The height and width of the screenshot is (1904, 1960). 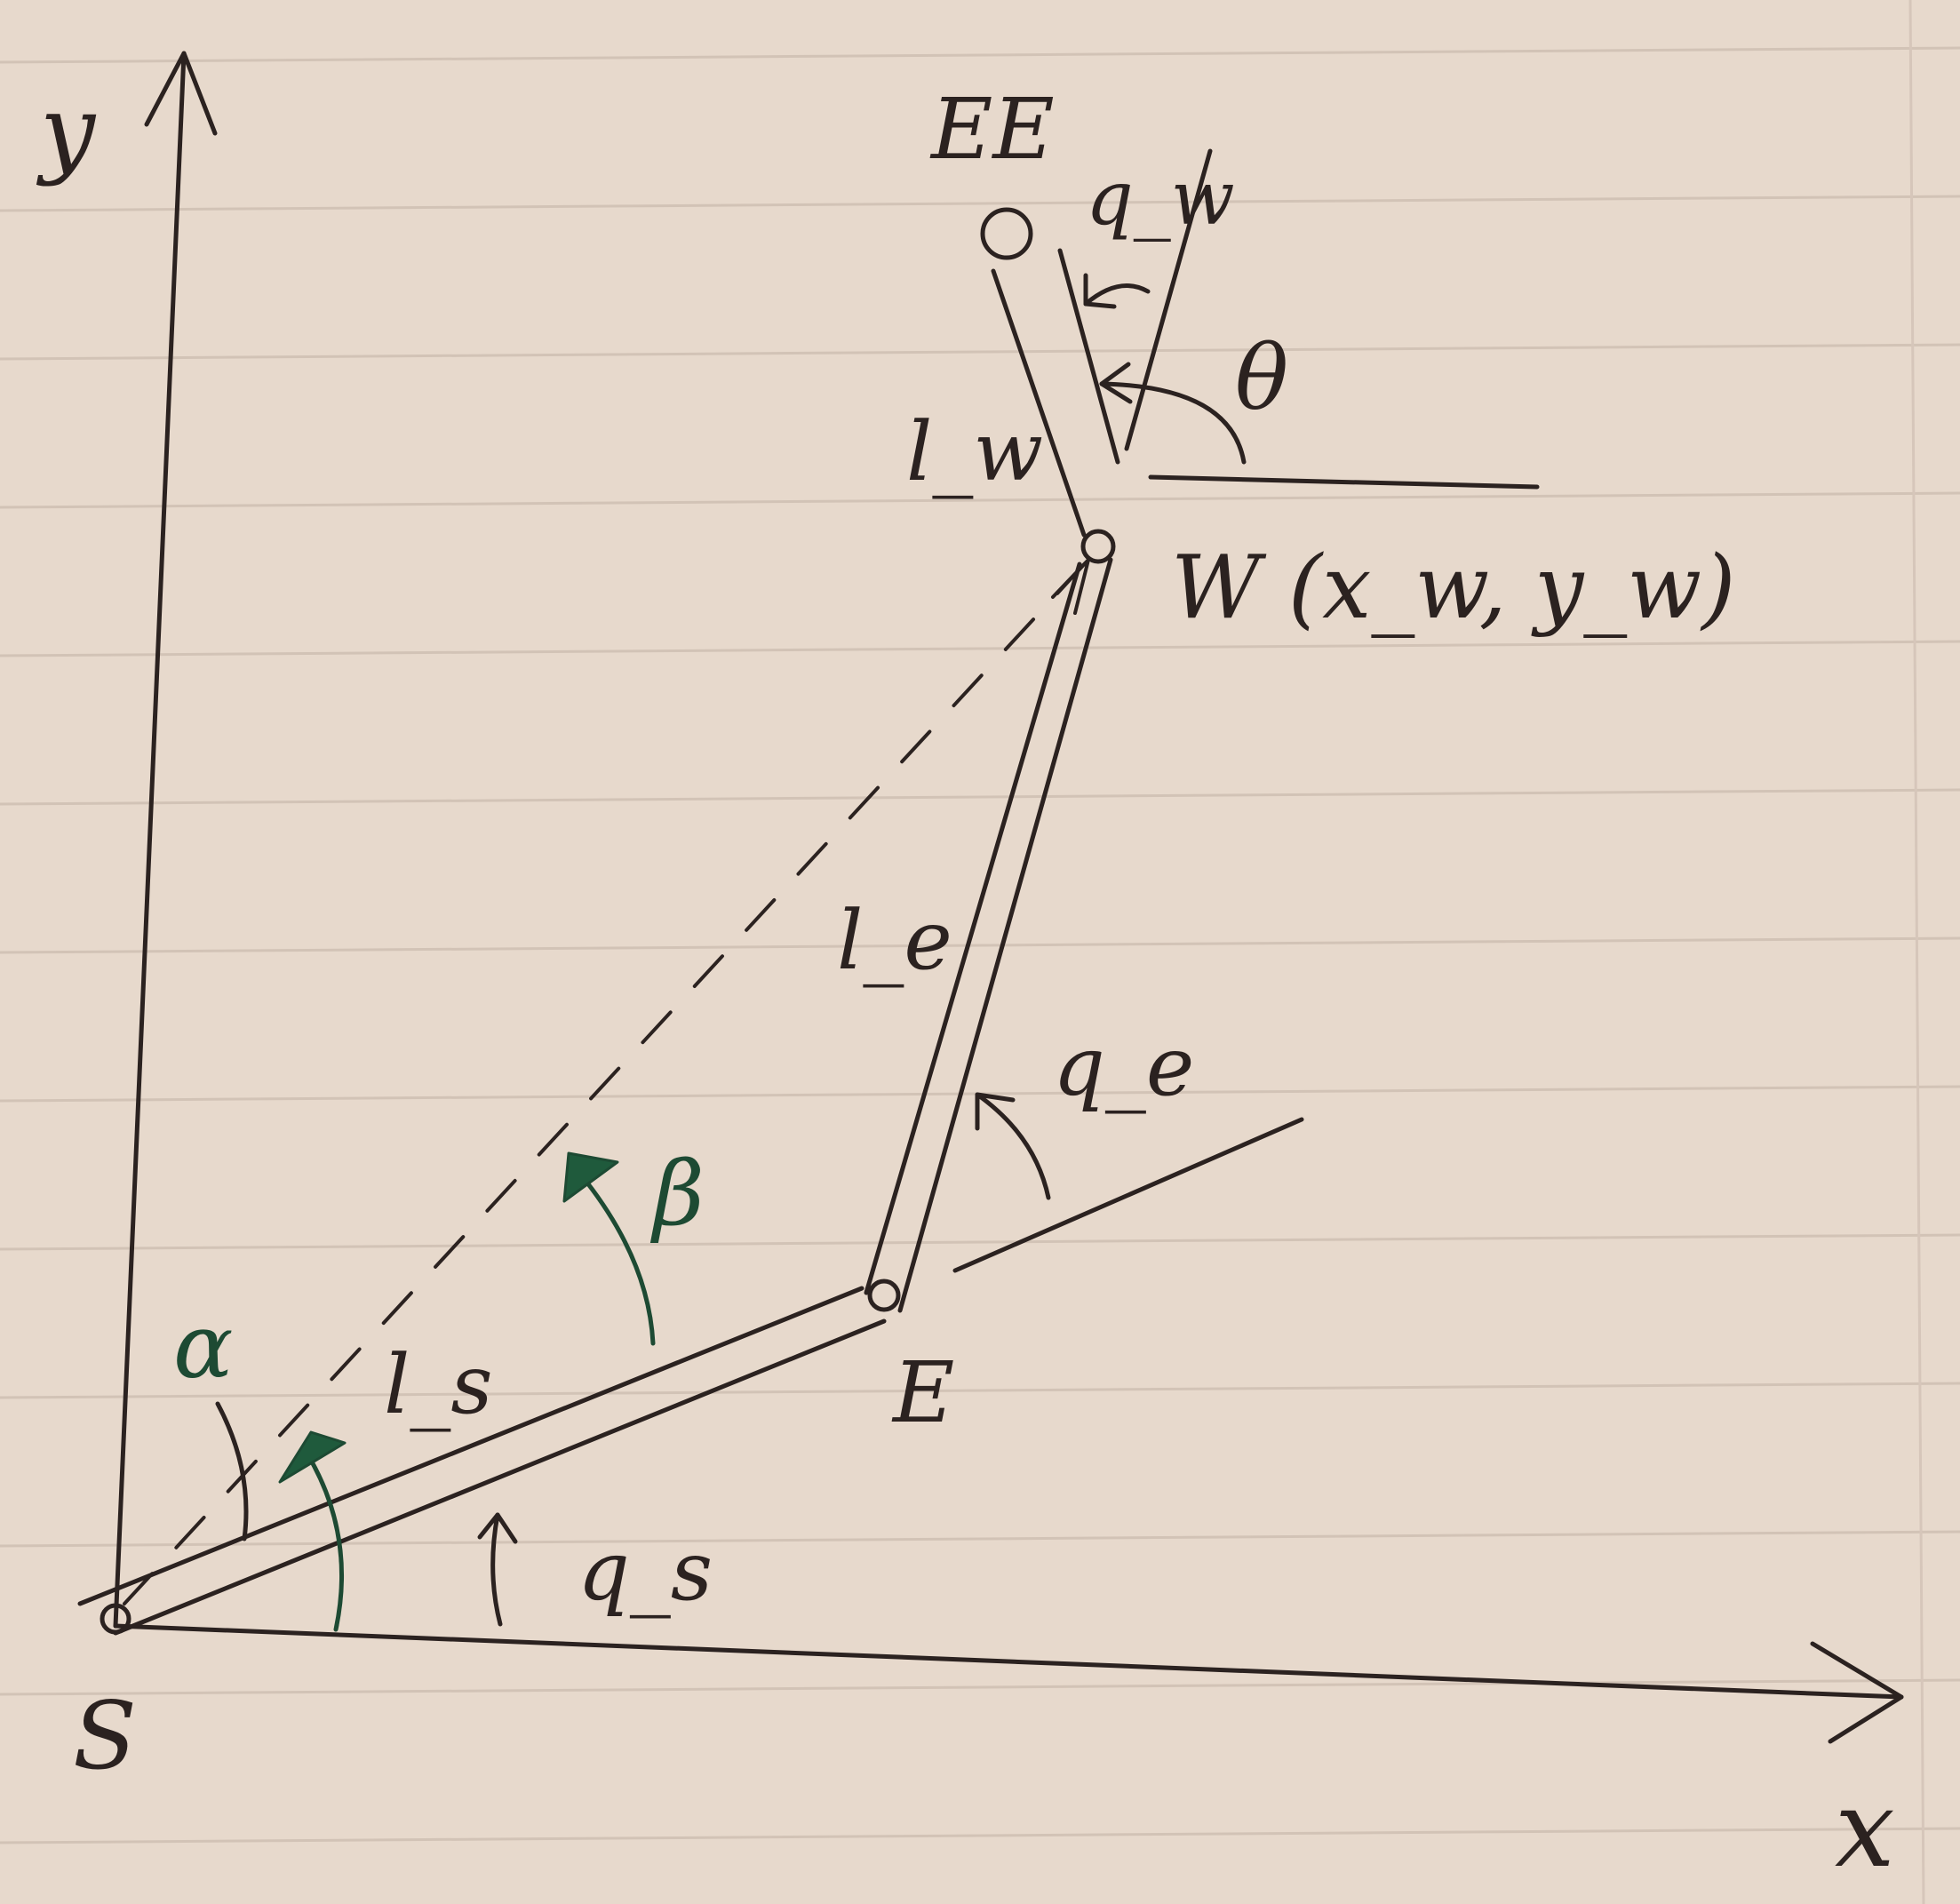 What do you see at coordinates (1055, 393) in the screenshot?
I see `wrist-link` at bounding box center [1055, 393].